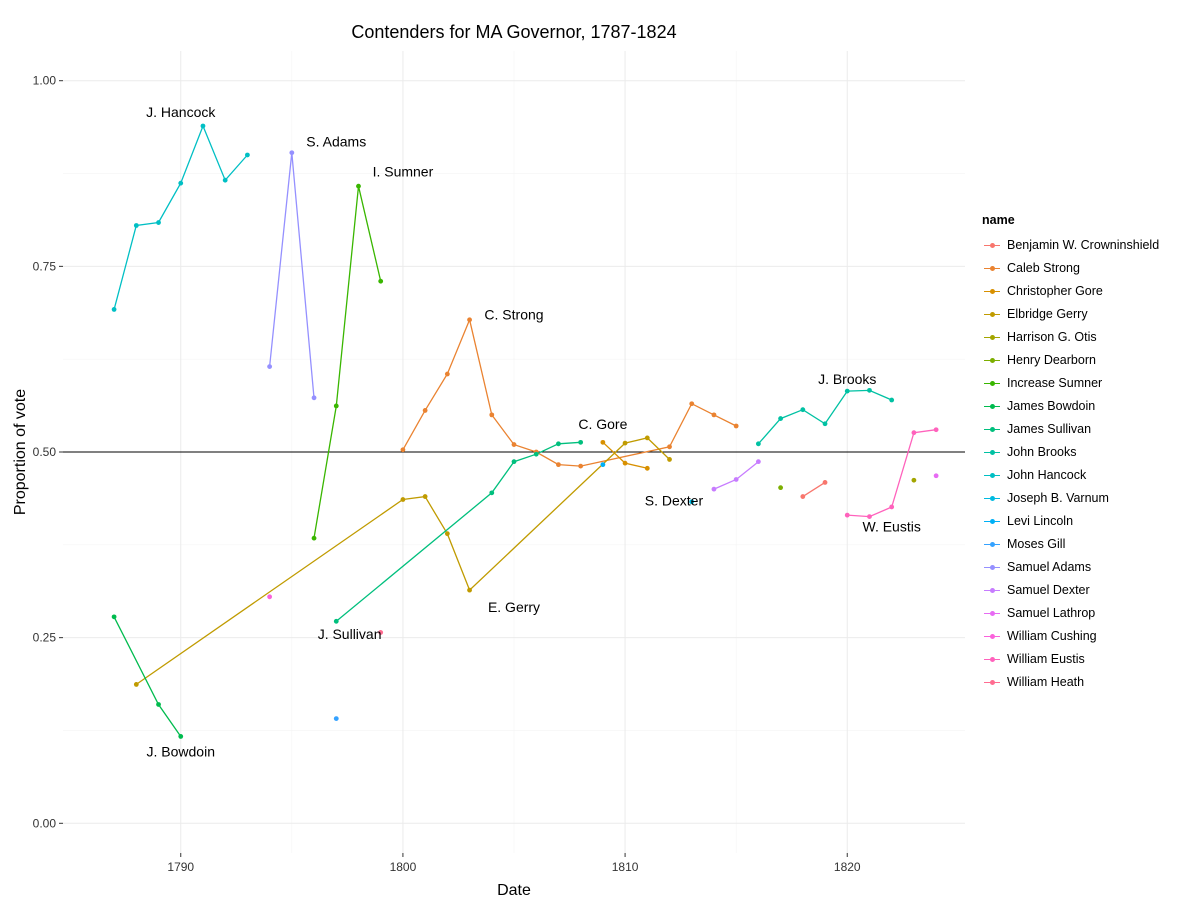 Image resolution: width=1200 pixels, height=909 pixels. What do you see at coordinates (936, 476) in the screenshot?
I see `data-point-samuel-lathrop` at bounding box center [936, 476].